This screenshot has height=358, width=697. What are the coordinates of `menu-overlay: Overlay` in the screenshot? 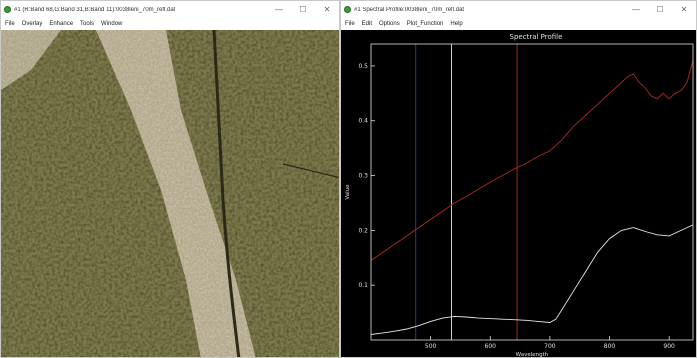 It's located at (32, 24).